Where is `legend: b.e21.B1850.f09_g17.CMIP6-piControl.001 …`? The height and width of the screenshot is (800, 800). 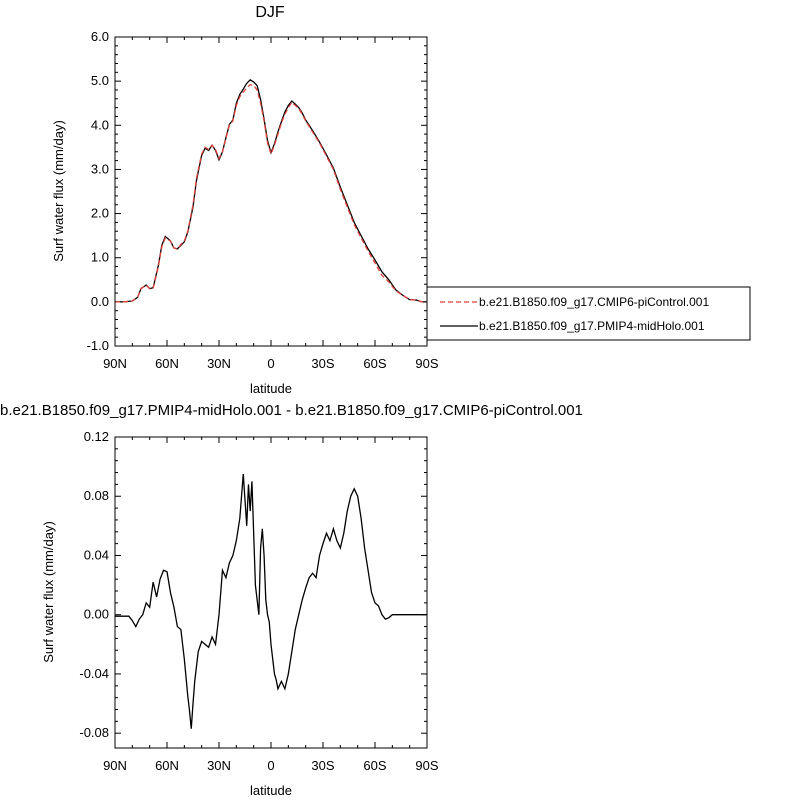
legend: b.e21.B1850.f09_g17.CMIP6-piControl.001 … is located at coordinates (588, 313).